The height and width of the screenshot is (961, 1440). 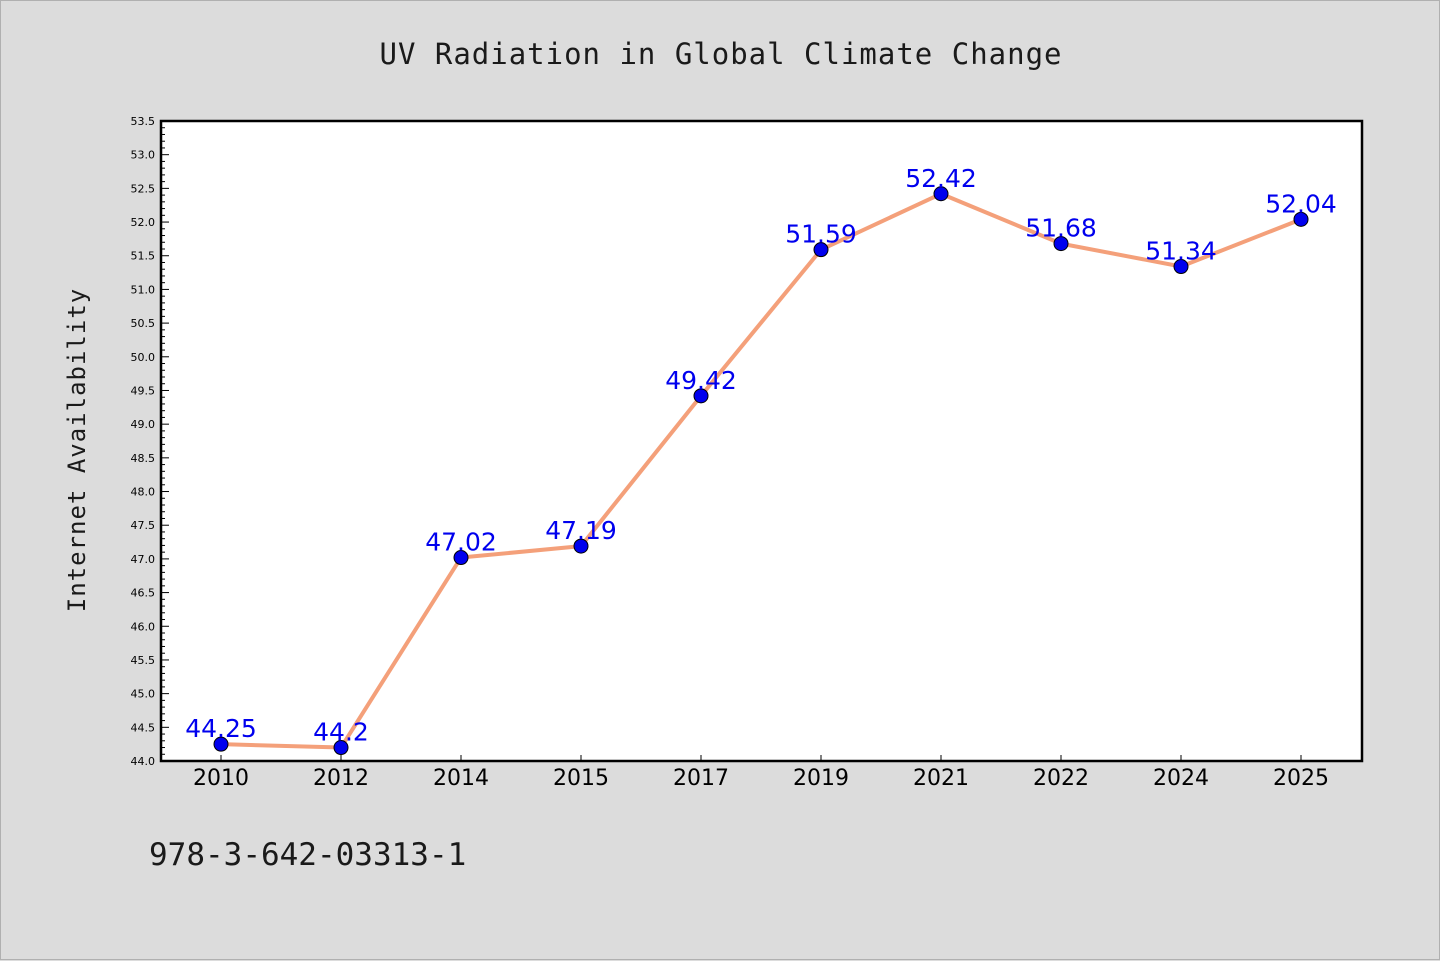 I want to click on data-label: 49.42, so click(x=701, y=380).